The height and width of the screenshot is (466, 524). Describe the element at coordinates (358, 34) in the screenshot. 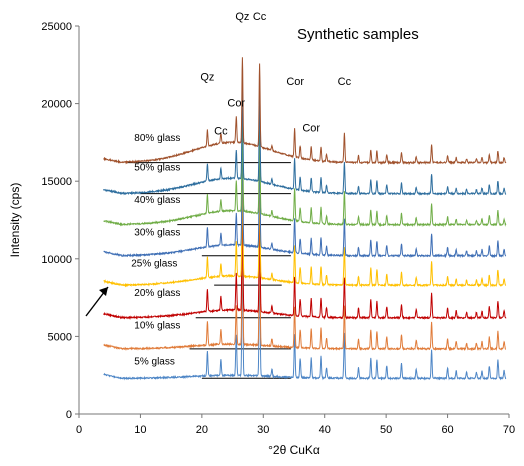

I see `chart-title: Synthetic samples` at that location.